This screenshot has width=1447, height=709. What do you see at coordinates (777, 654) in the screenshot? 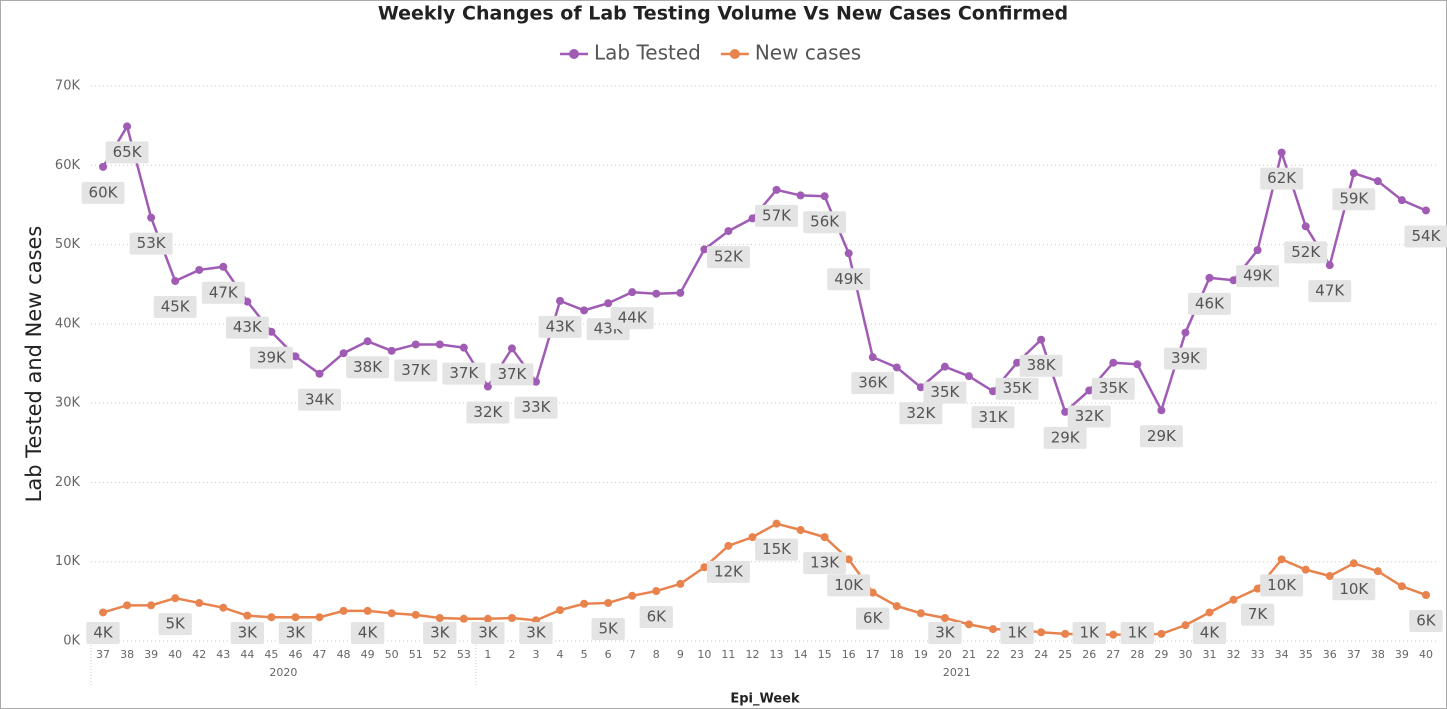
I see `x-tick-label: 13` at bounding box center [777, 654].